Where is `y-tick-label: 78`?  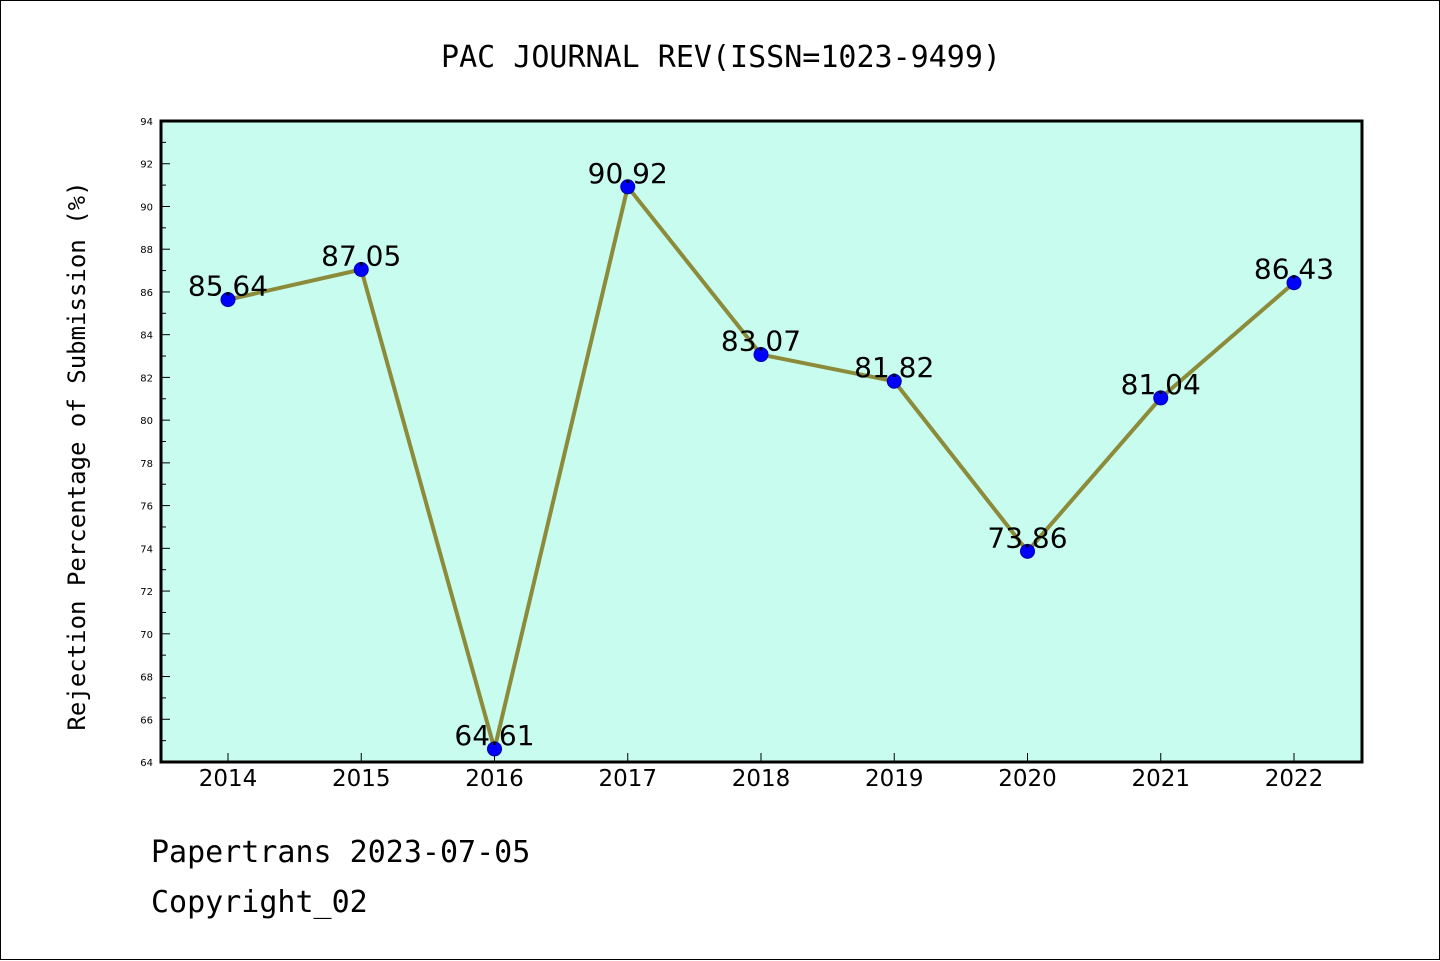 y-tick-label: 78 is located at coordinates (146, 464).